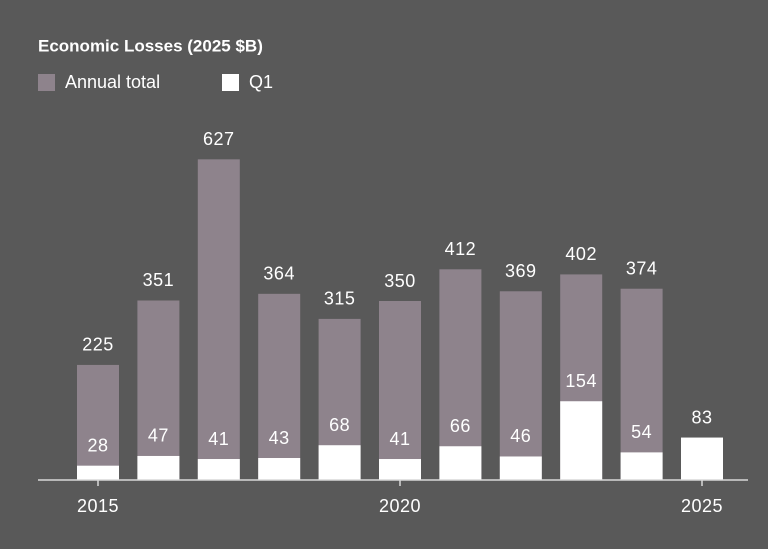  What do you see at coordinates (581, 254) in the screenshot?
I see `data-label: 402` at bounding box center [581, 254].